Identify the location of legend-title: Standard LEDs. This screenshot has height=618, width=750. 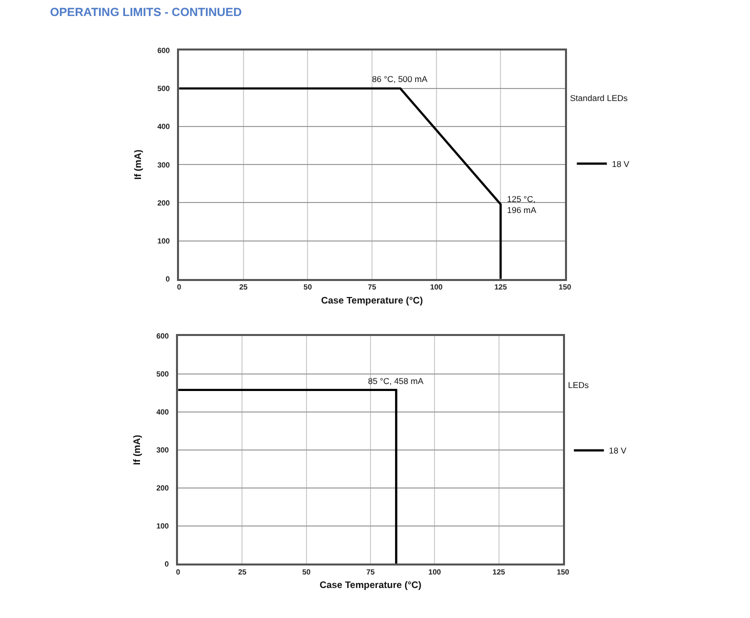
(599, 98).